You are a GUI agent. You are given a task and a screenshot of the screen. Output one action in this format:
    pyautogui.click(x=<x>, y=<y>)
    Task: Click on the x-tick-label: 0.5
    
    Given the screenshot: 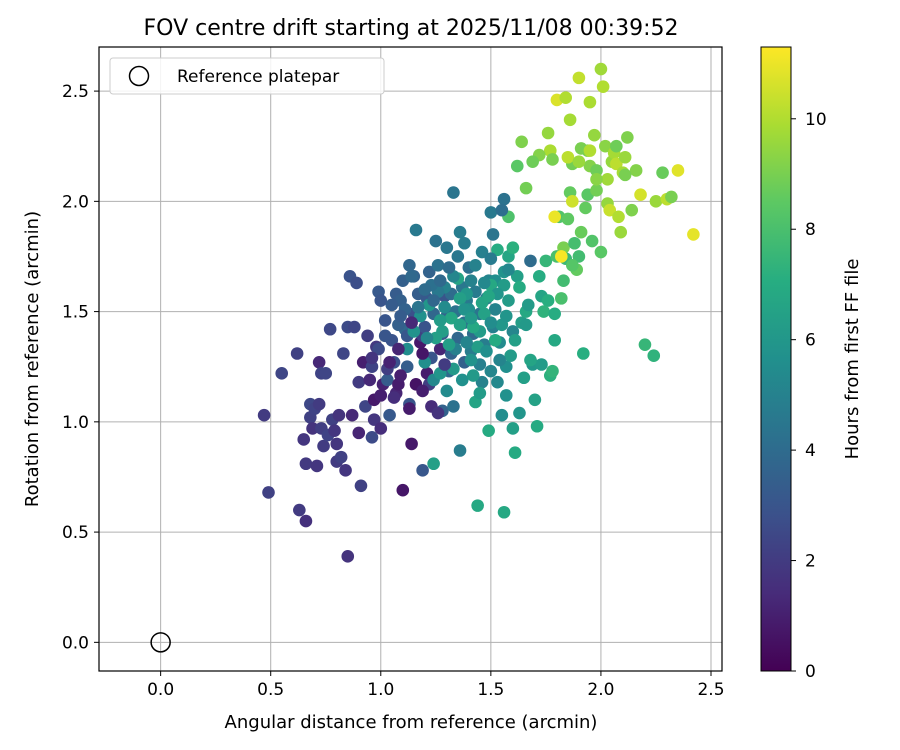 What is the action you would take?
    pyautogui.click(x=270, y=690)
    